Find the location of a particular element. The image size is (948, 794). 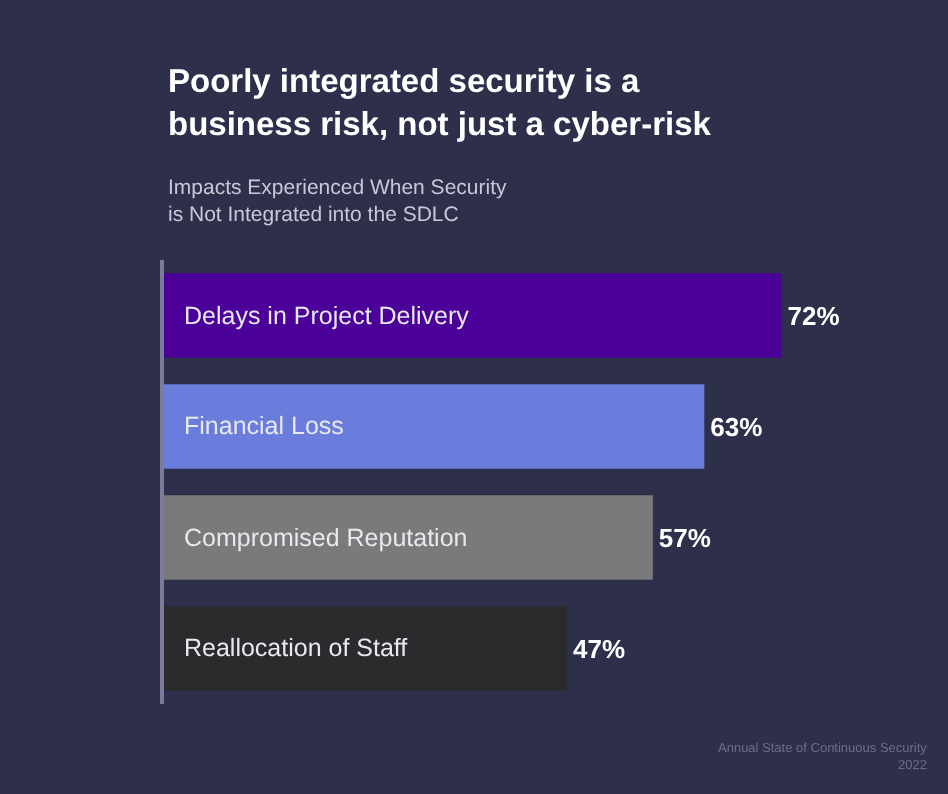

data-label: 72% is located at coordinates (814, 315).